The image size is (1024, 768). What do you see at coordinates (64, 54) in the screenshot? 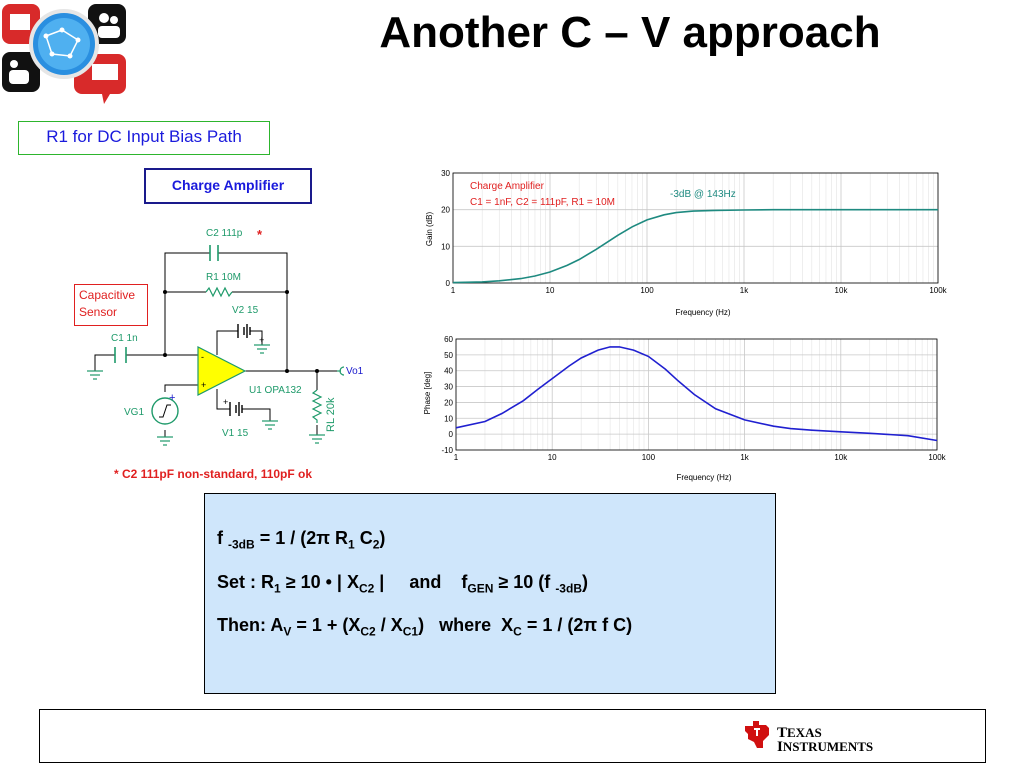
I see `logo-icon` at bounding box center [64, 54].